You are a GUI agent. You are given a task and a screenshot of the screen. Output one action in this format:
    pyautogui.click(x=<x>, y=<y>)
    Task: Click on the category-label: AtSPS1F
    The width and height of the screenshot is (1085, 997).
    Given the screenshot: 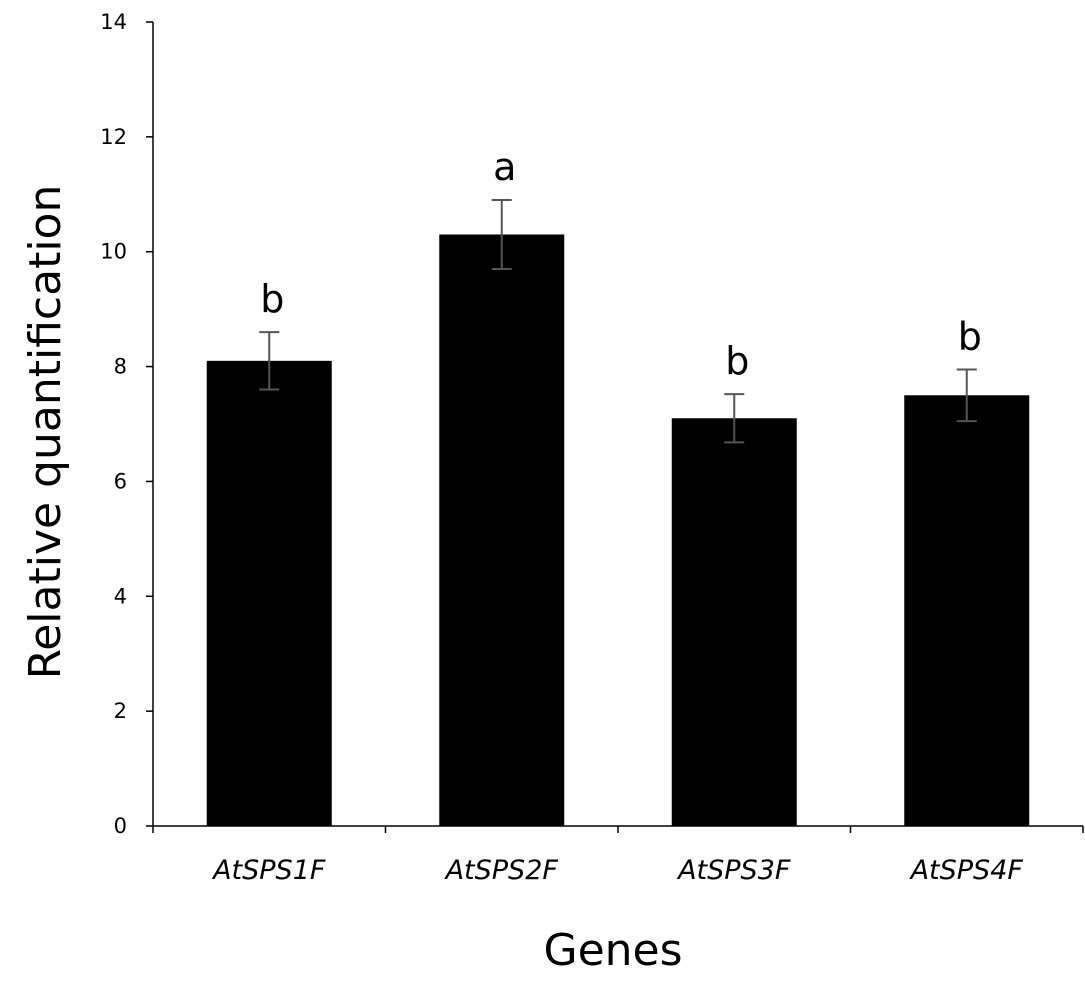 What is the action you would take?
    pyautogui.click(x=268, y=870)
    